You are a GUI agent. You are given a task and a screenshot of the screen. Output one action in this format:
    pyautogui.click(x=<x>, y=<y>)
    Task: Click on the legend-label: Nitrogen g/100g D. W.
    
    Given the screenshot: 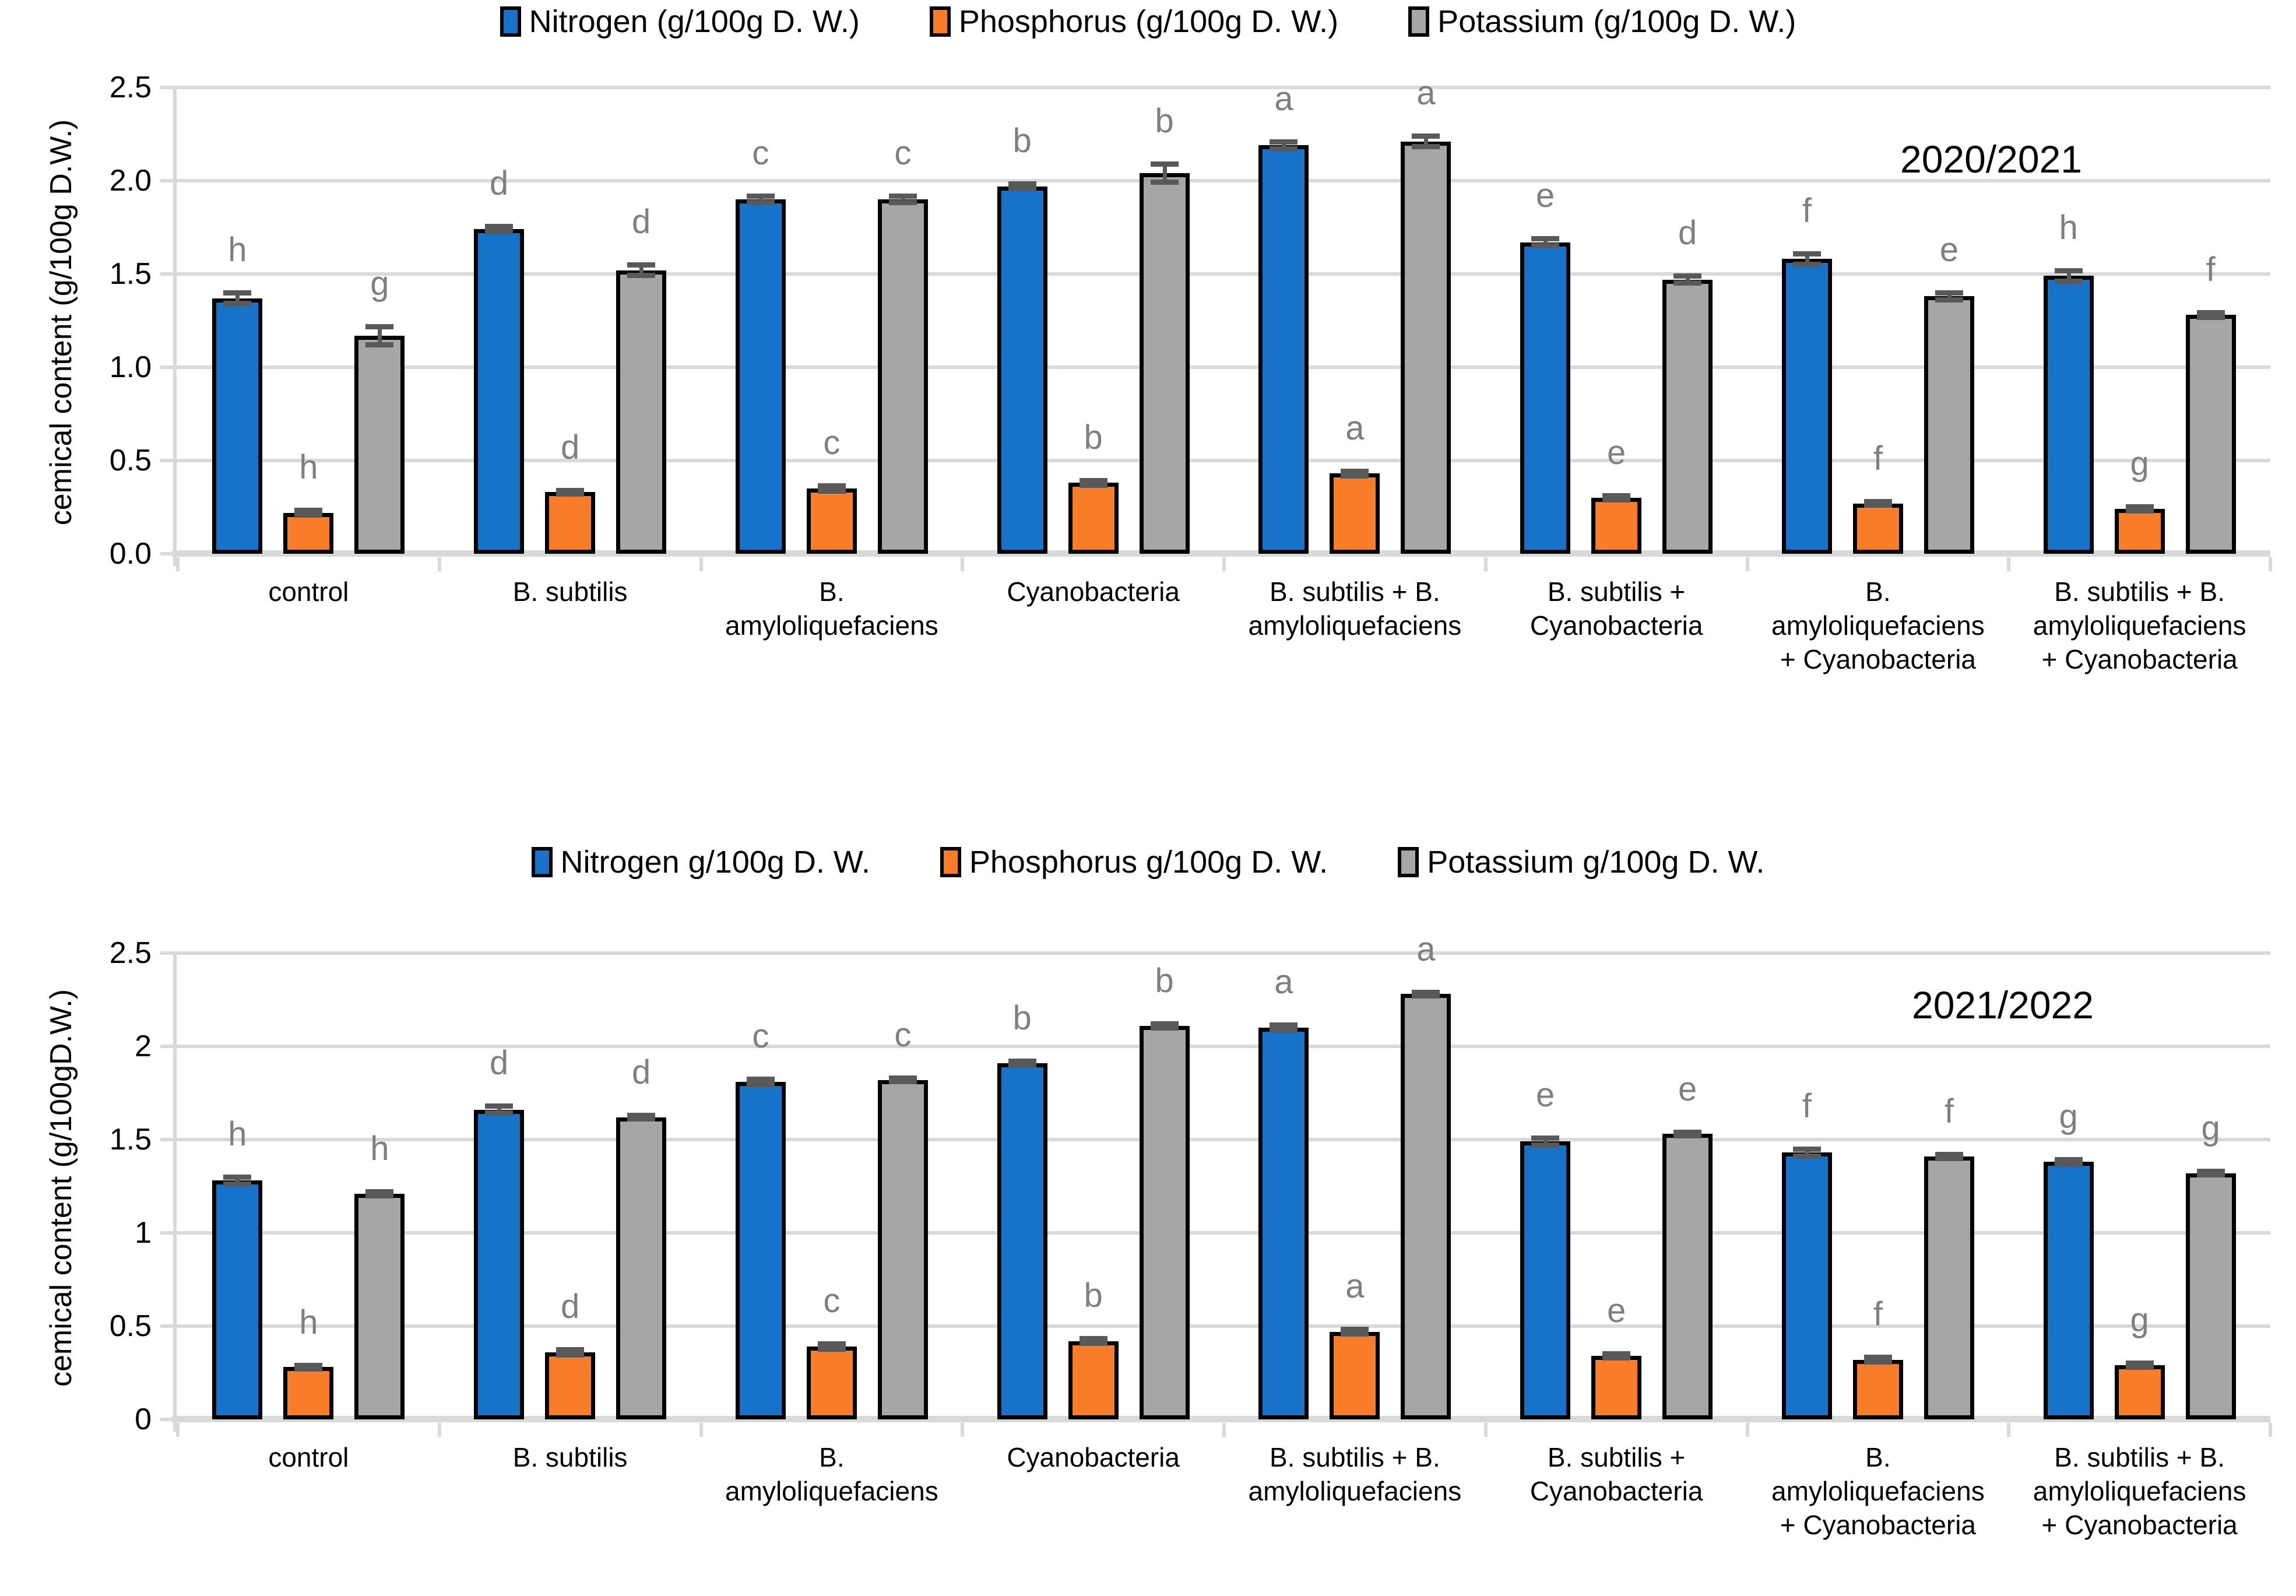 What is the action you would take?
    pyautogui.click(x=715, y=862)
    